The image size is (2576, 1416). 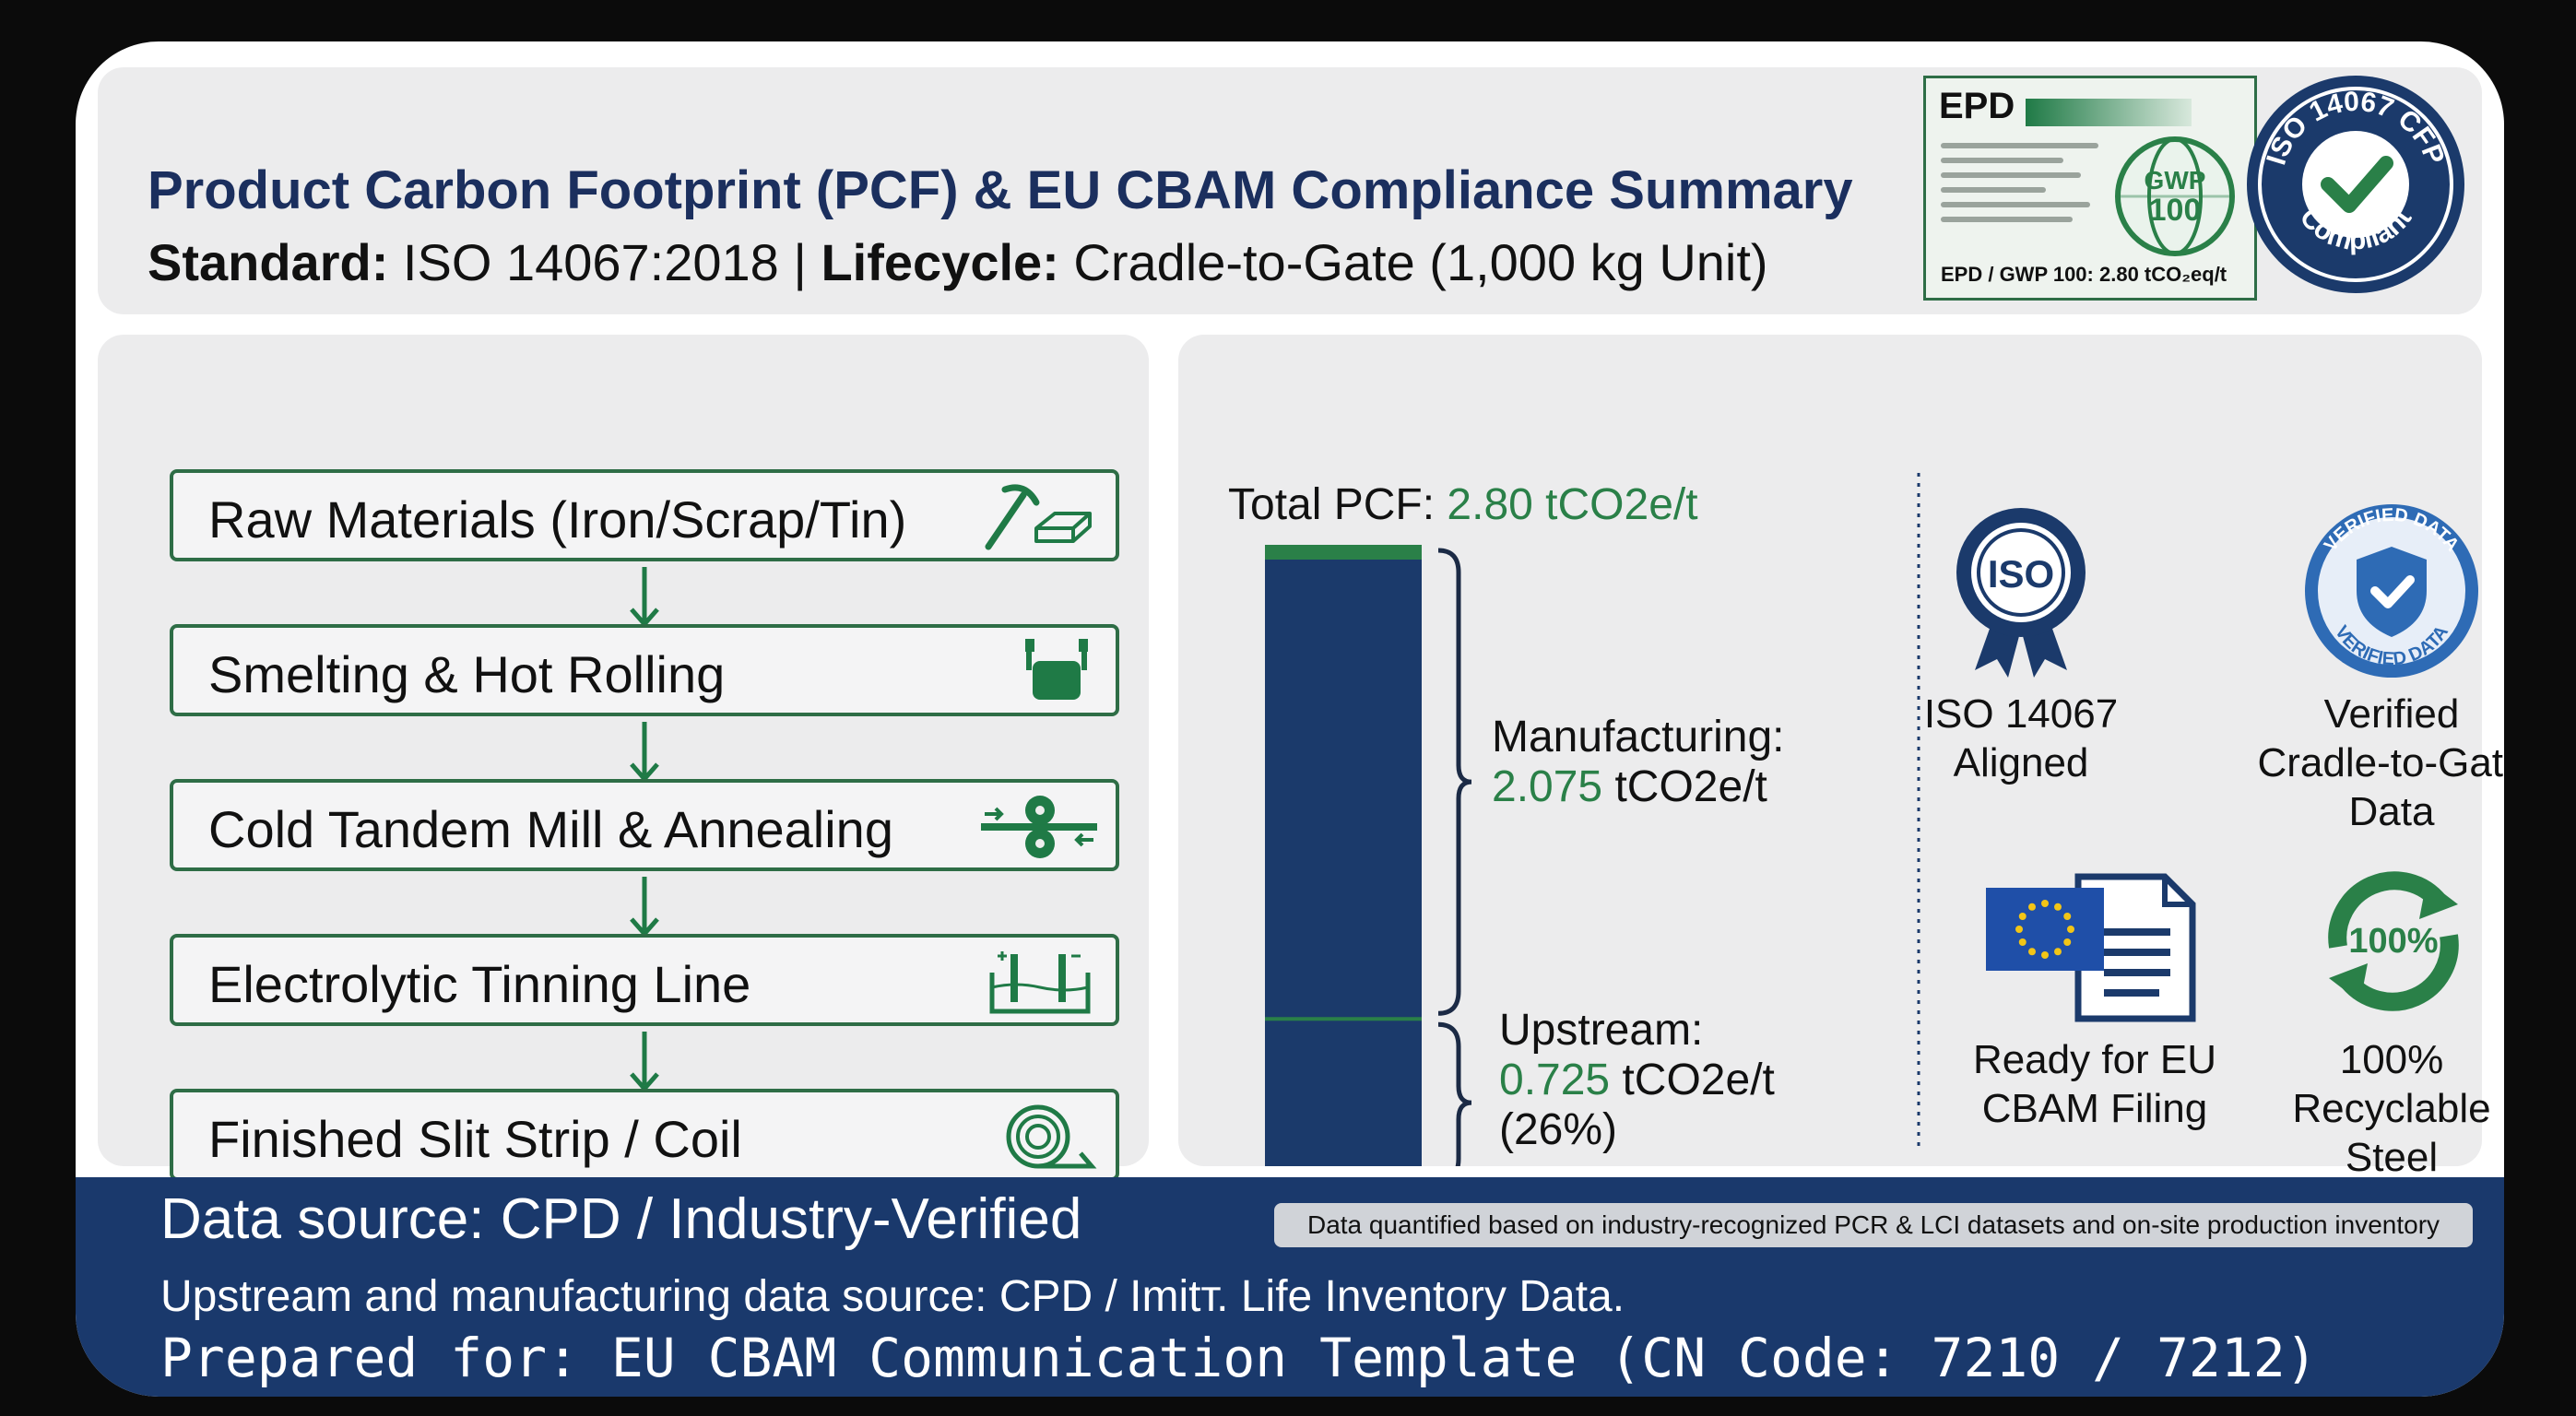 I want to click on bar-total-cap, so click(x=1343, y=552).